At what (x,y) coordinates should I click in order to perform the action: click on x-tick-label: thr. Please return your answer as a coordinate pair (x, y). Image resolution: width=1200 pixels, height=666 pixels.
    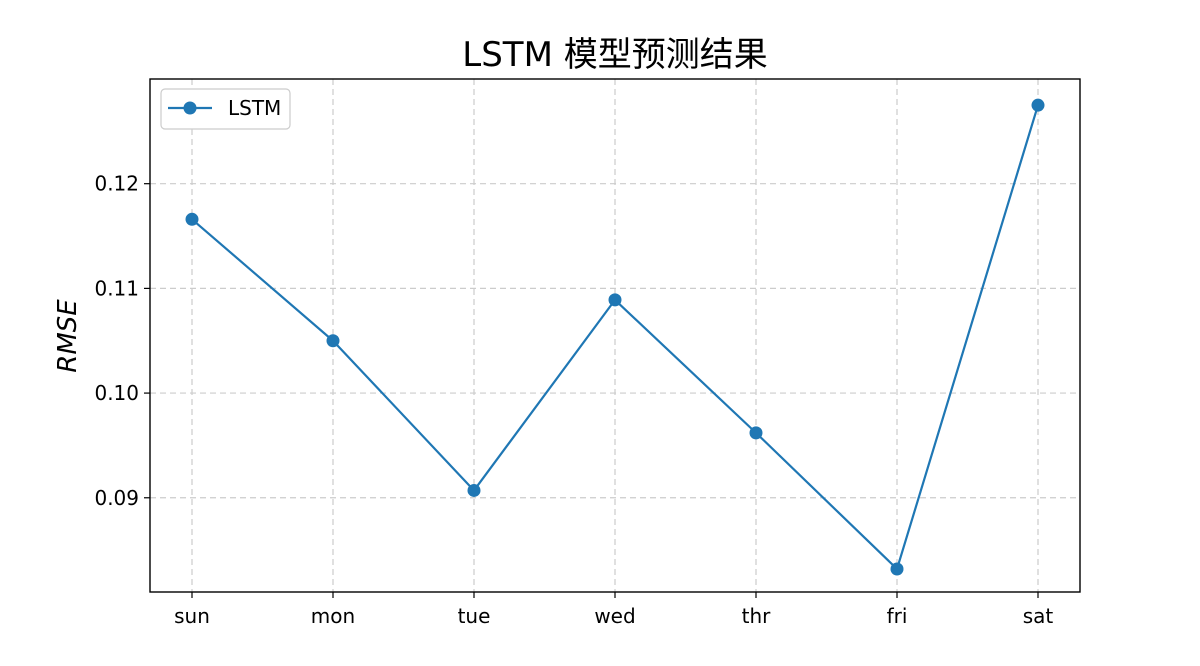
    Looking at the image, I should click on (757, 616).